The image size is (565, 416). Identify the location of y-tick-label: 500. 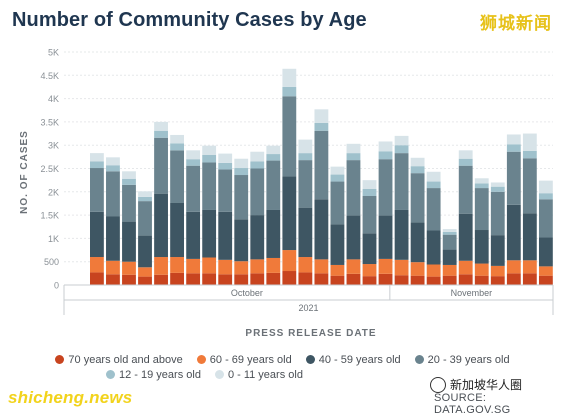
(51, 262).